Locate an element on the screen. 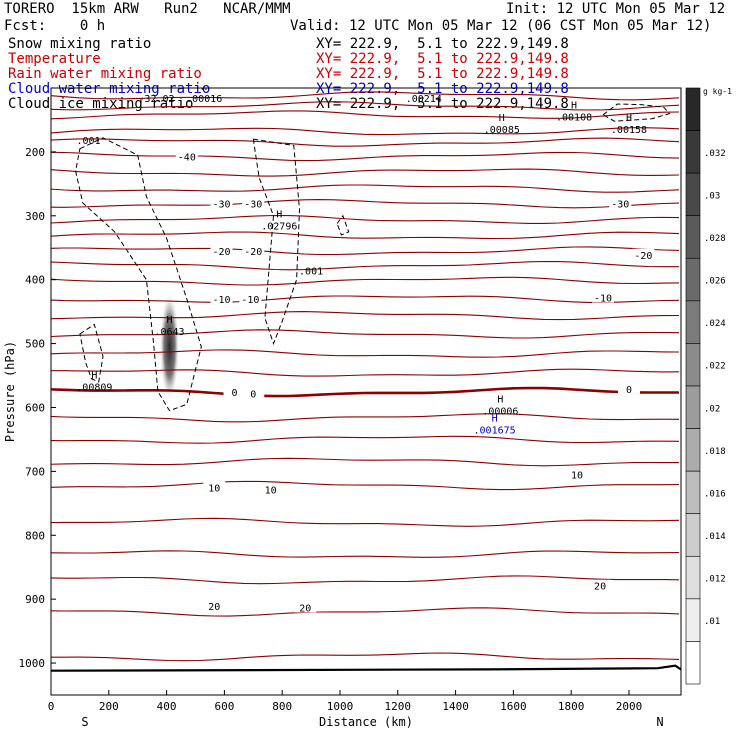 This screenshot has width=740, height=740. colorbar-tick-label: .016 is located at coordinates (715, 494).